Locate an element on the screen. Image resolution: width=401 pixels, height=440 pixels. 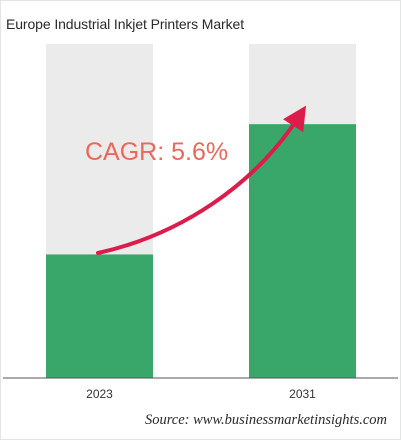
source-note: Source: www.businessmarketinsights.com is located at coordinates (265, 420).